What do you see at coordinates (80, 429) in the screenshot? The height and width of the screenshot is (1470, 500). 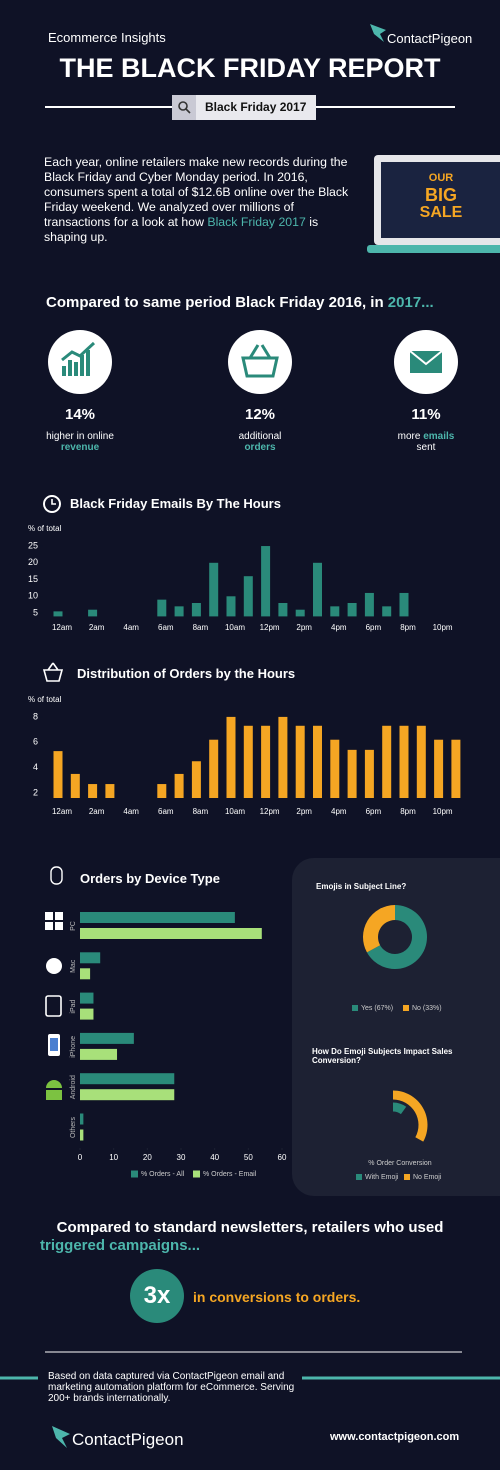 I see `stat: 14% higher in online revenue` at bounding box center [80, 429].